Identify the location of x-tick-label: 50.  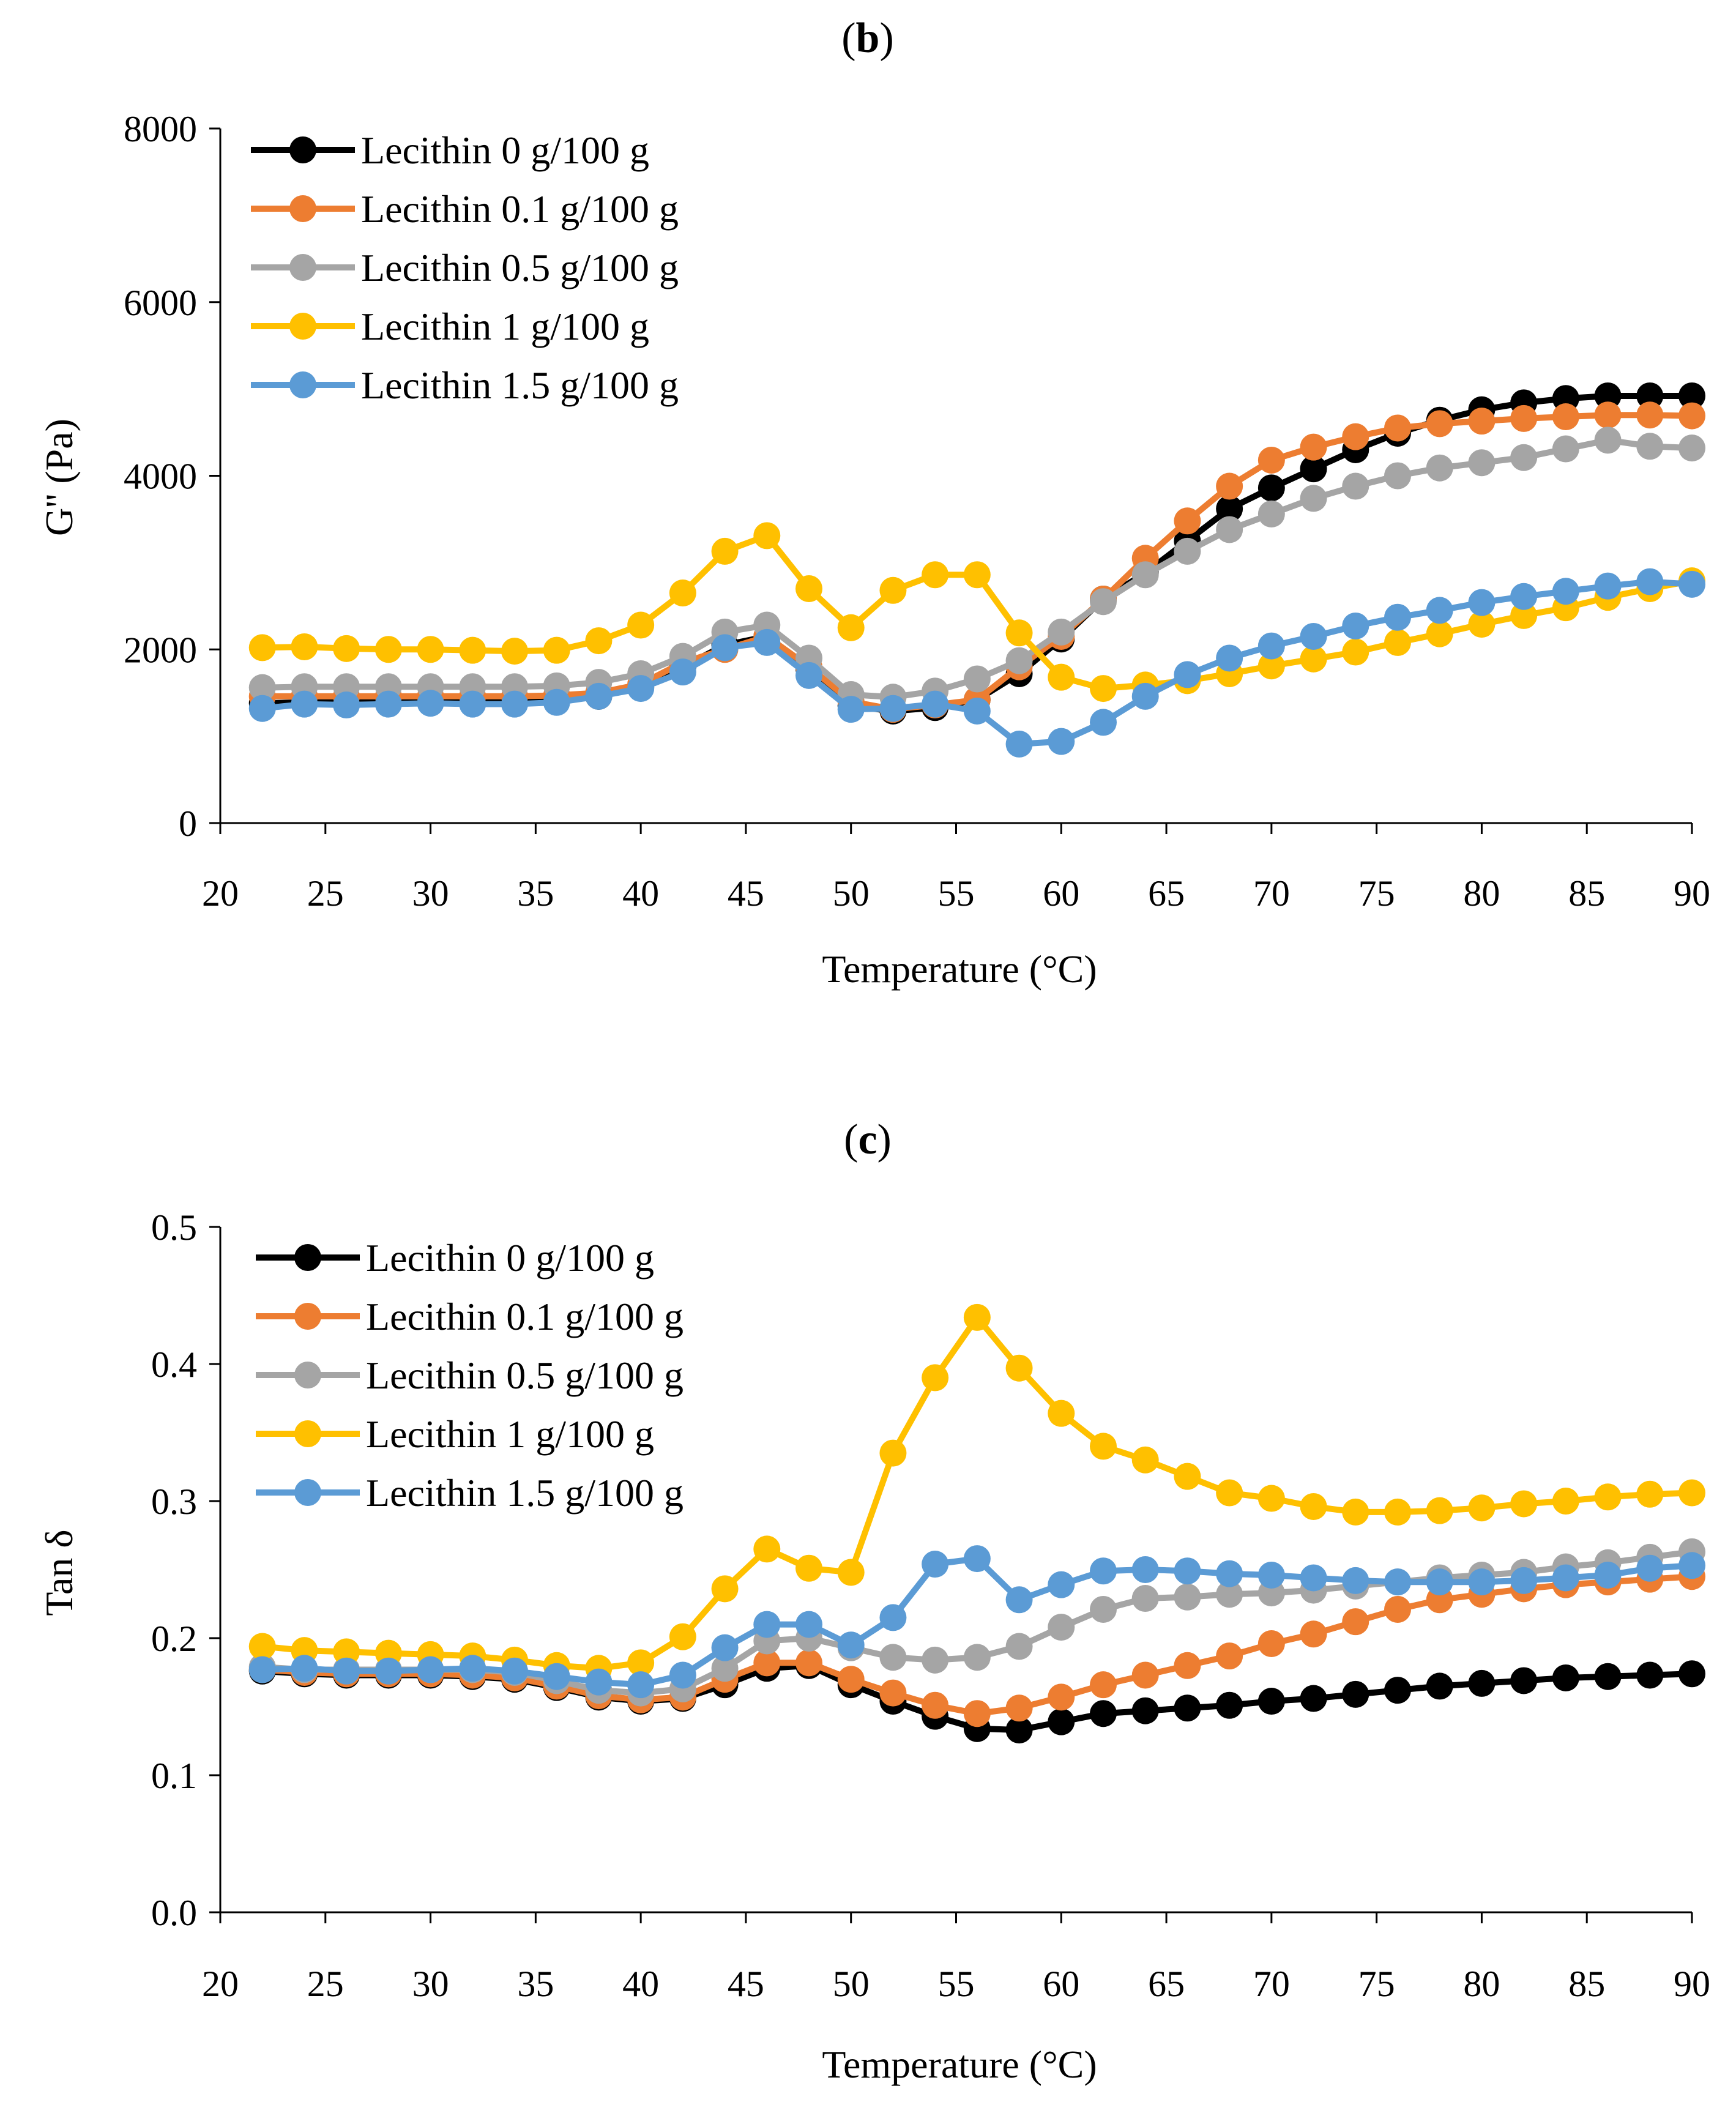
(851, 893).